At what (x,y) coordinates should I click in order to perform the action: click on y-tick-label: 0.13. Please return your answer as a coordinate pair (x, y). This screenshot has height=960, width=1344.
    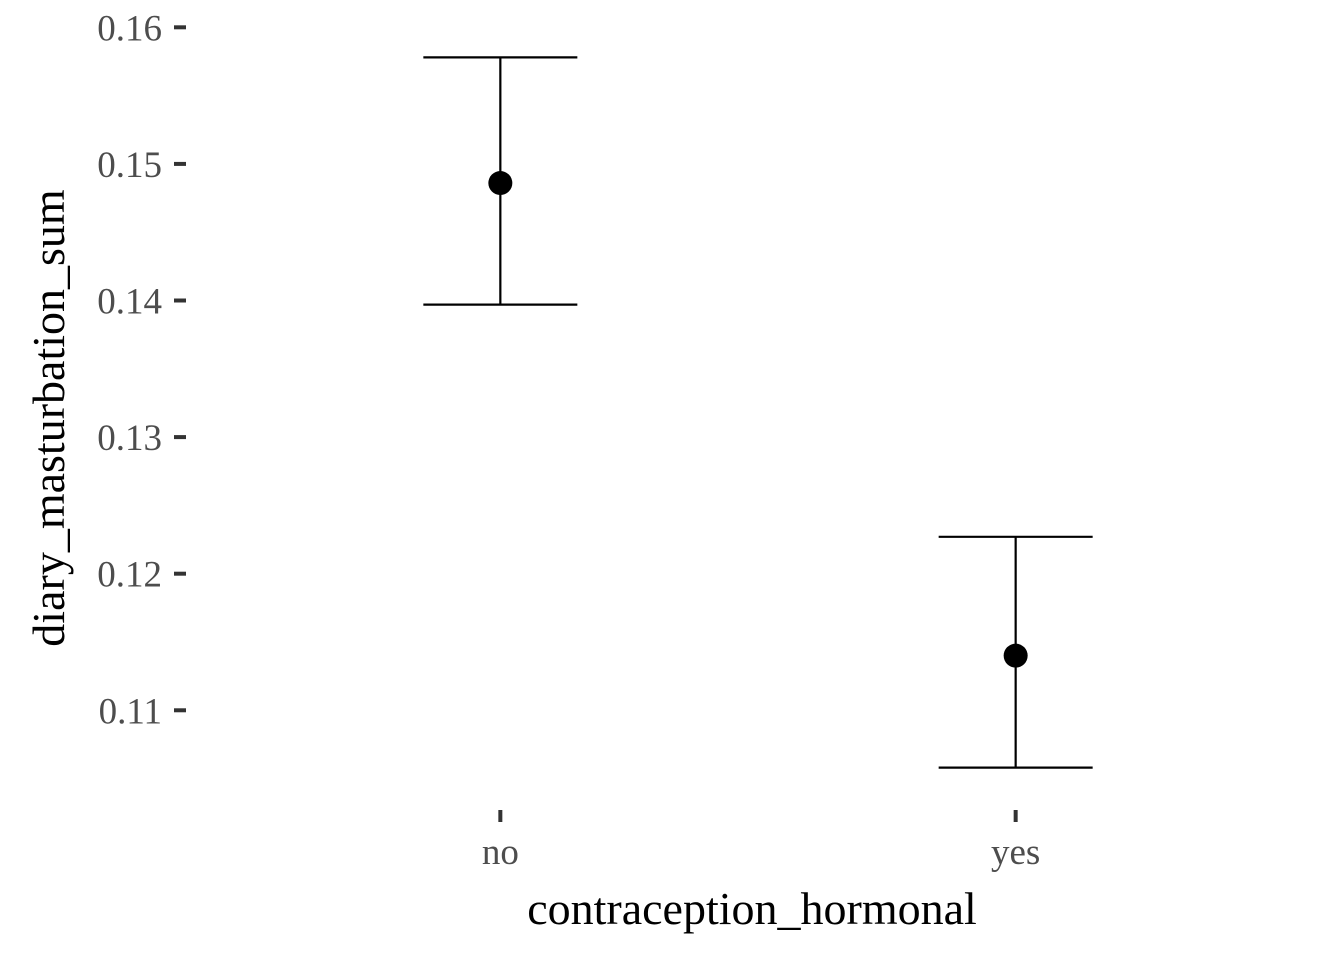
    Looking at the image, I should click on (129, 438).